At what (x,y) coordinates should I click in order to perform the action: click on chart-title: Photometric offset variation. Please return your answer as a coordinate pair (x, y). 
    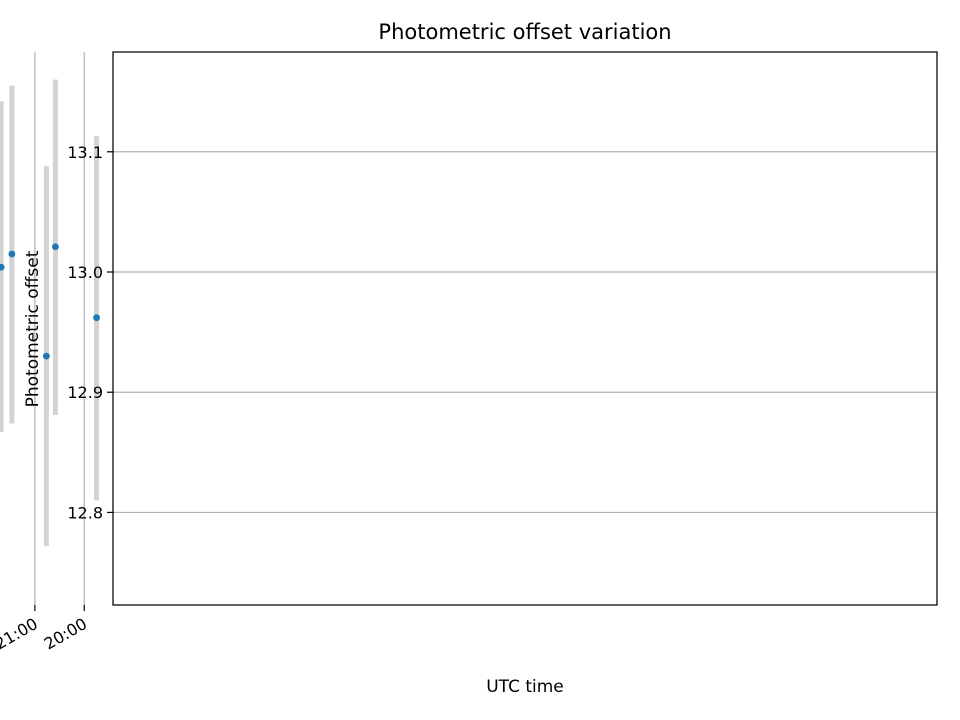
    Looking at the image, I should click on (524, 32).